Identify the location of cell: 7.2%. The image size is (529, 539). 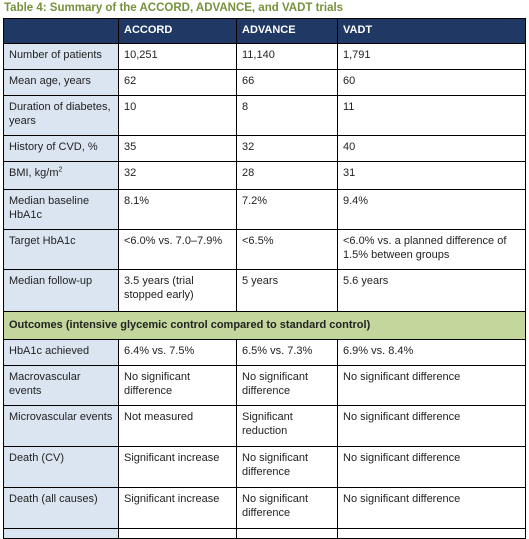
(287, 209).